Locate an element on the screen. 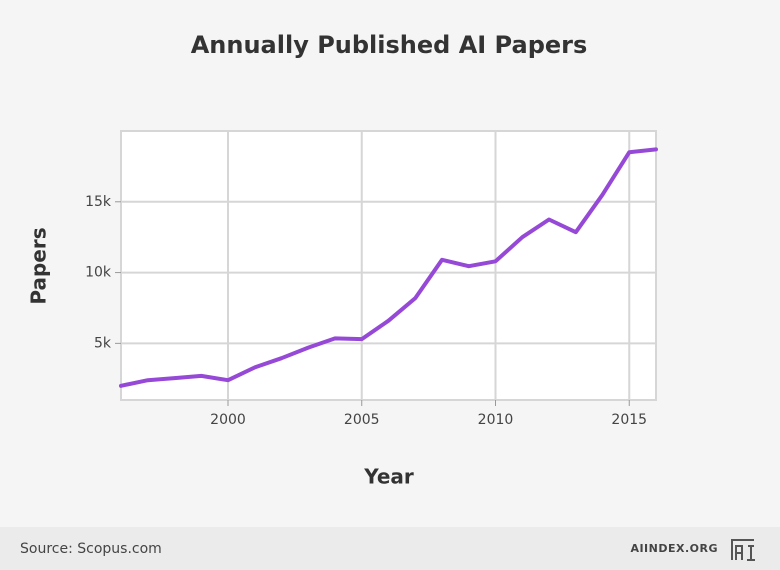 Image resolution: width=780 pixels, height=570 pixels. y-tick-label: 15k is located at coordinates (98, 202).